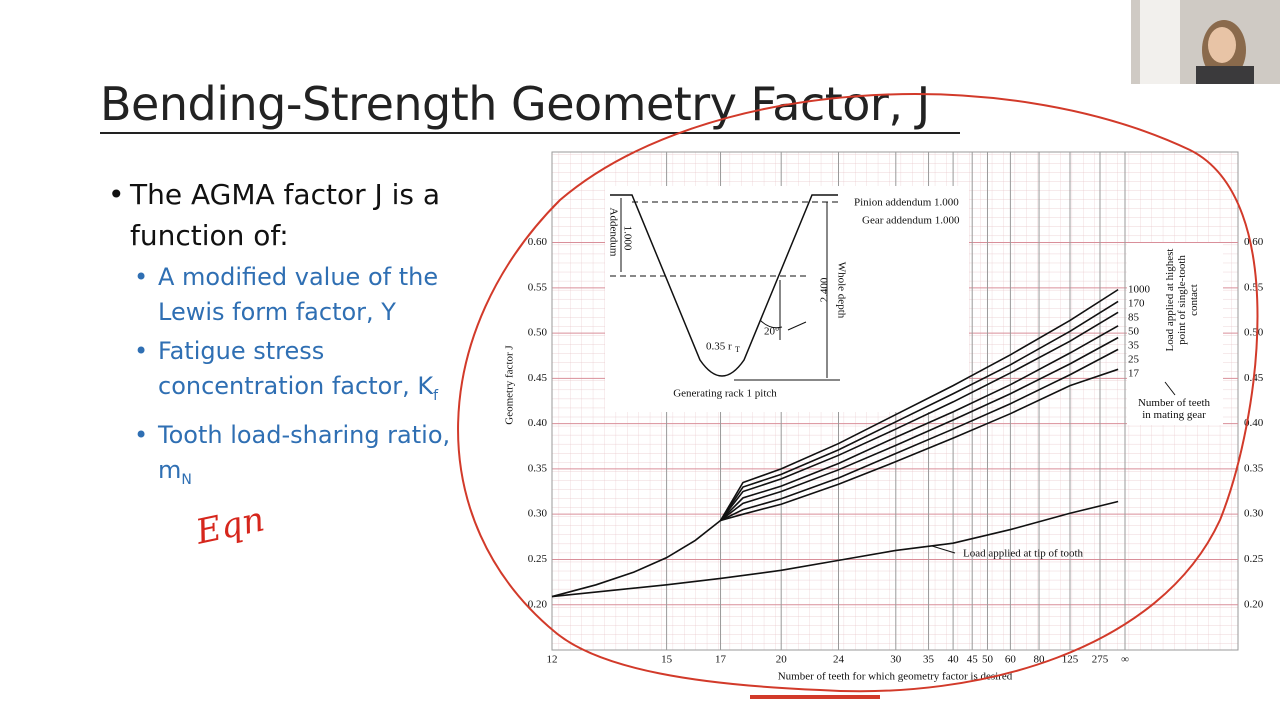 Image resolution: width=1280 pixels, height=720 pixels. I want to click on x-tick-label: 35, so click(929, 660).